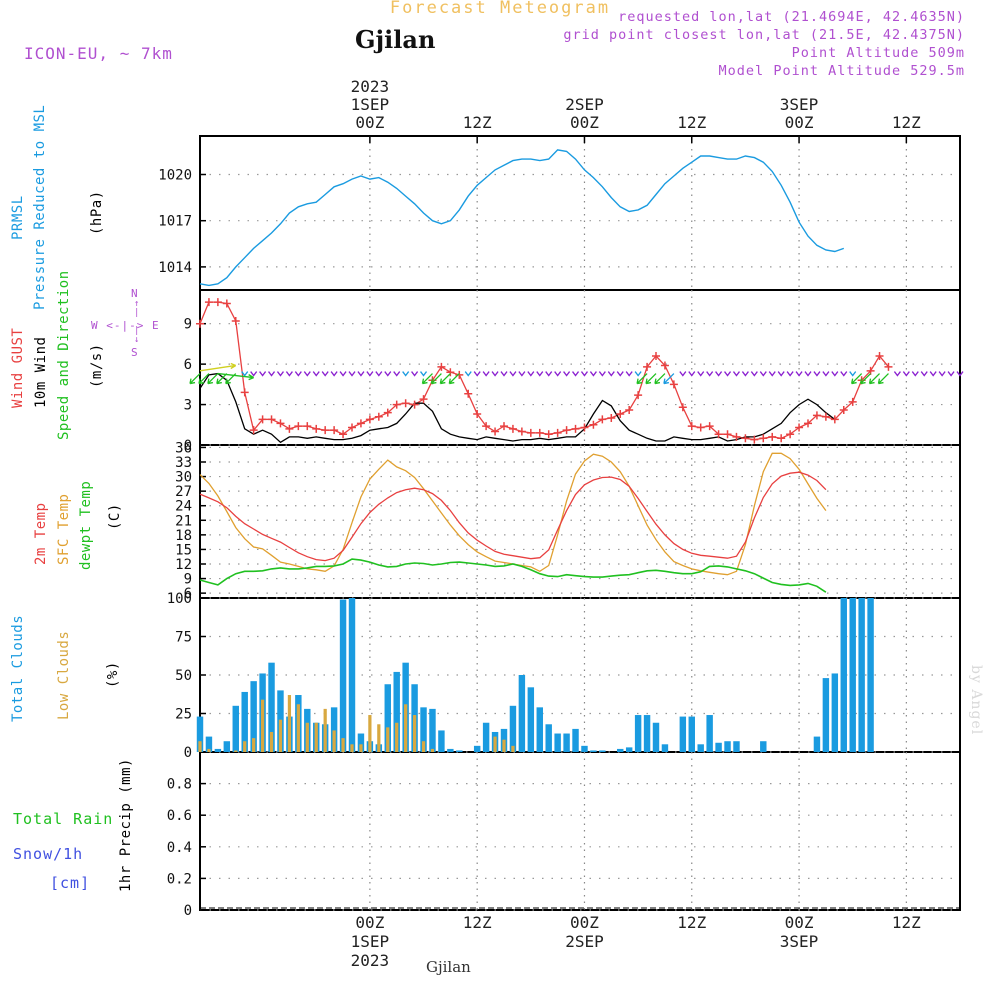 This screenshot has width=1000, height=1000. I want to click on footer-station: Gjilan, so click(448, 967).